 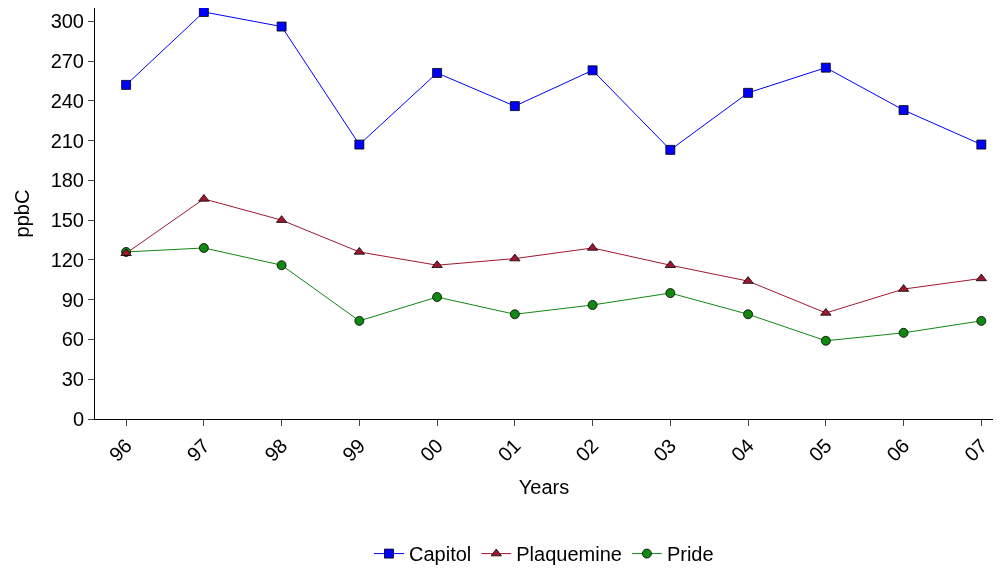 What do you see at coordinates (587, 450) in the screenshot?
I see `x-tick-label: 02` at bounding box center [587, 450].